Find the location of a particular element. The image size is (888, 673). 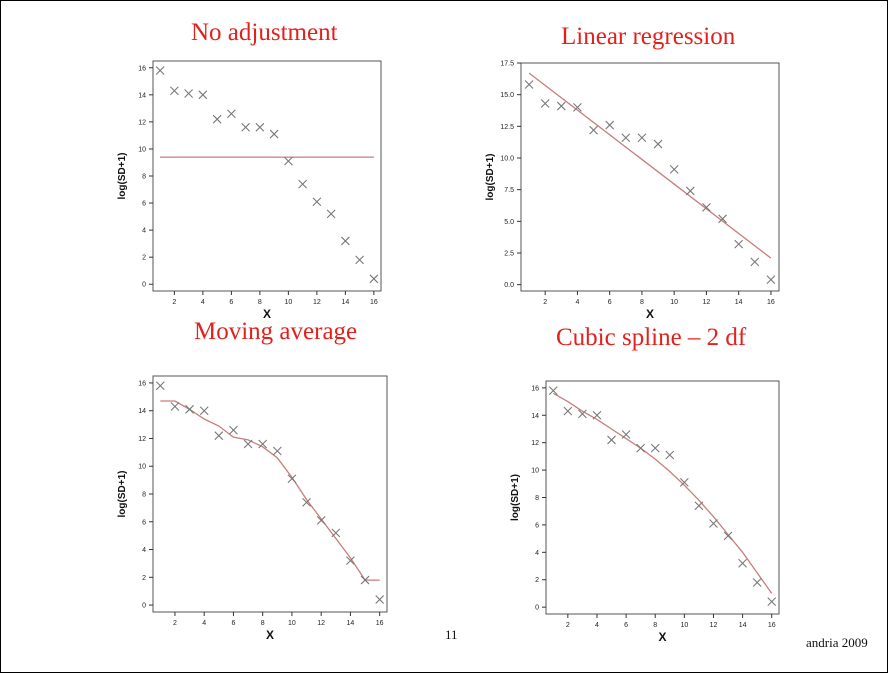

panel-title-moving-average: Moving average is located at coordinates (276, 331).